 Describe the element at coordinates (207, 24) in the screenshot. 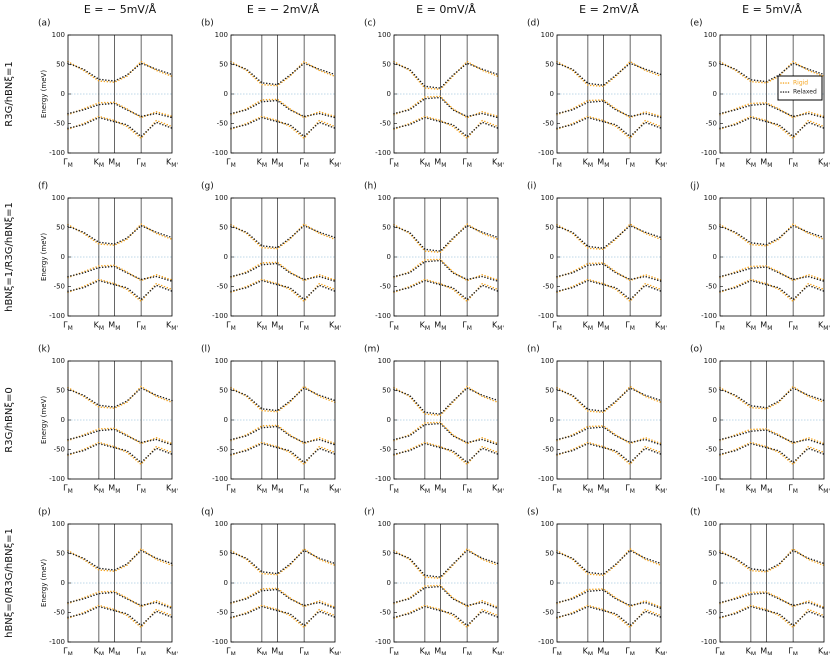

I see `panel-label: (b)` at that location.